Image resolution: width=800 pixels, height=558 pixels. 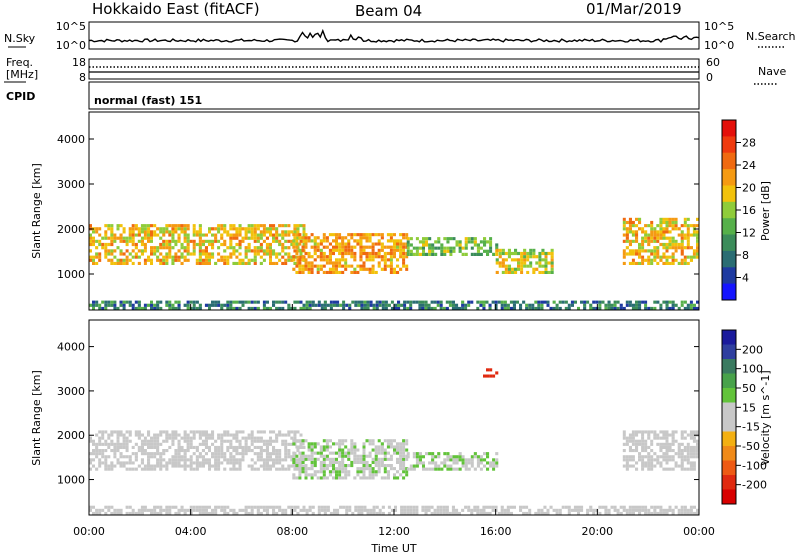 I want to click on x-tick-label: 08:00, so click(x=292, y=531).